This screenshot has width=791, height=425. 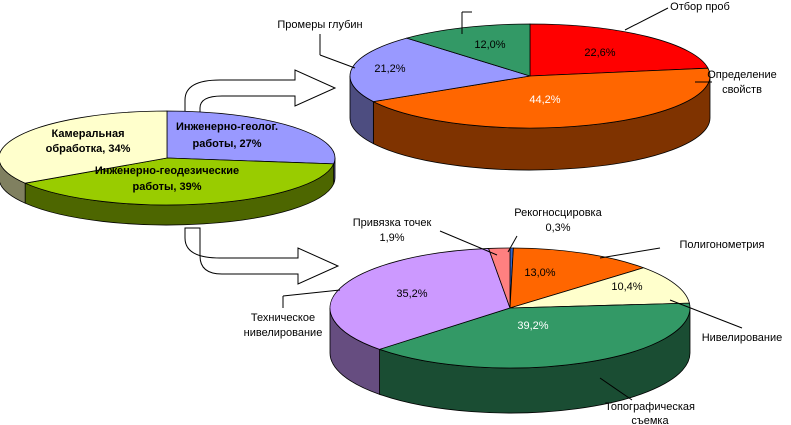 I want to click on leader-polygon, so click(x=630, y=253).